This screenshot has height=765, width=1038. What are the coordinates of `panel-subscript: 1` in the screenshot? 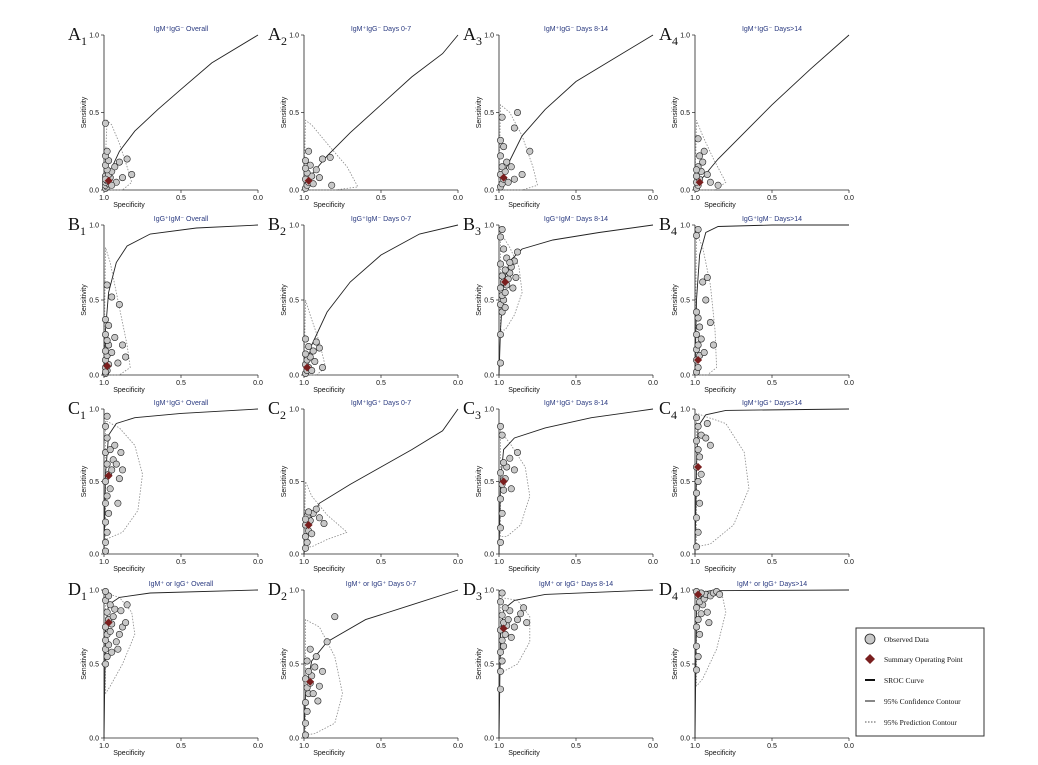 It's located at (83, 415).